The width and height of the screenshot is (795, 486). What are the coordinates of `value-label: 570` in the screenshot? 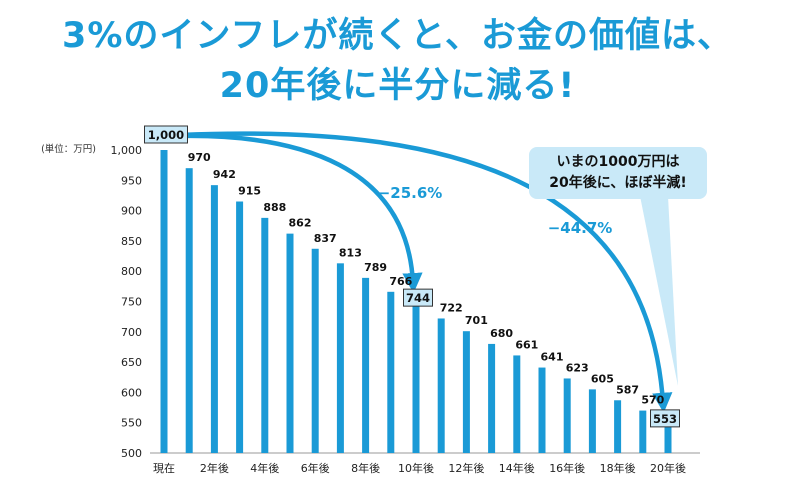 It's located at (652, 400).